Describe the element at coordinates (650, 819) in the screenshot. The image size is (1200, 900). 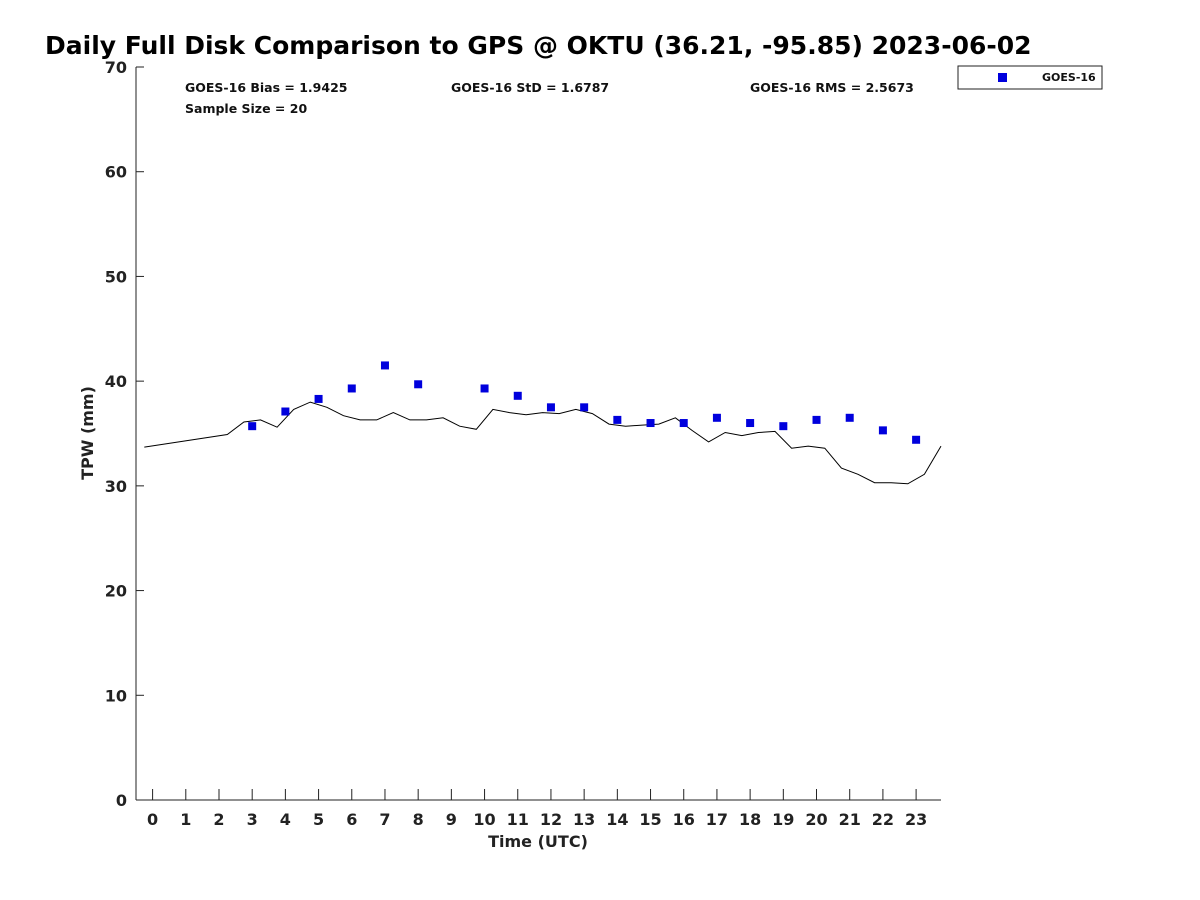
I see `x-tick-label: 15` at that location.